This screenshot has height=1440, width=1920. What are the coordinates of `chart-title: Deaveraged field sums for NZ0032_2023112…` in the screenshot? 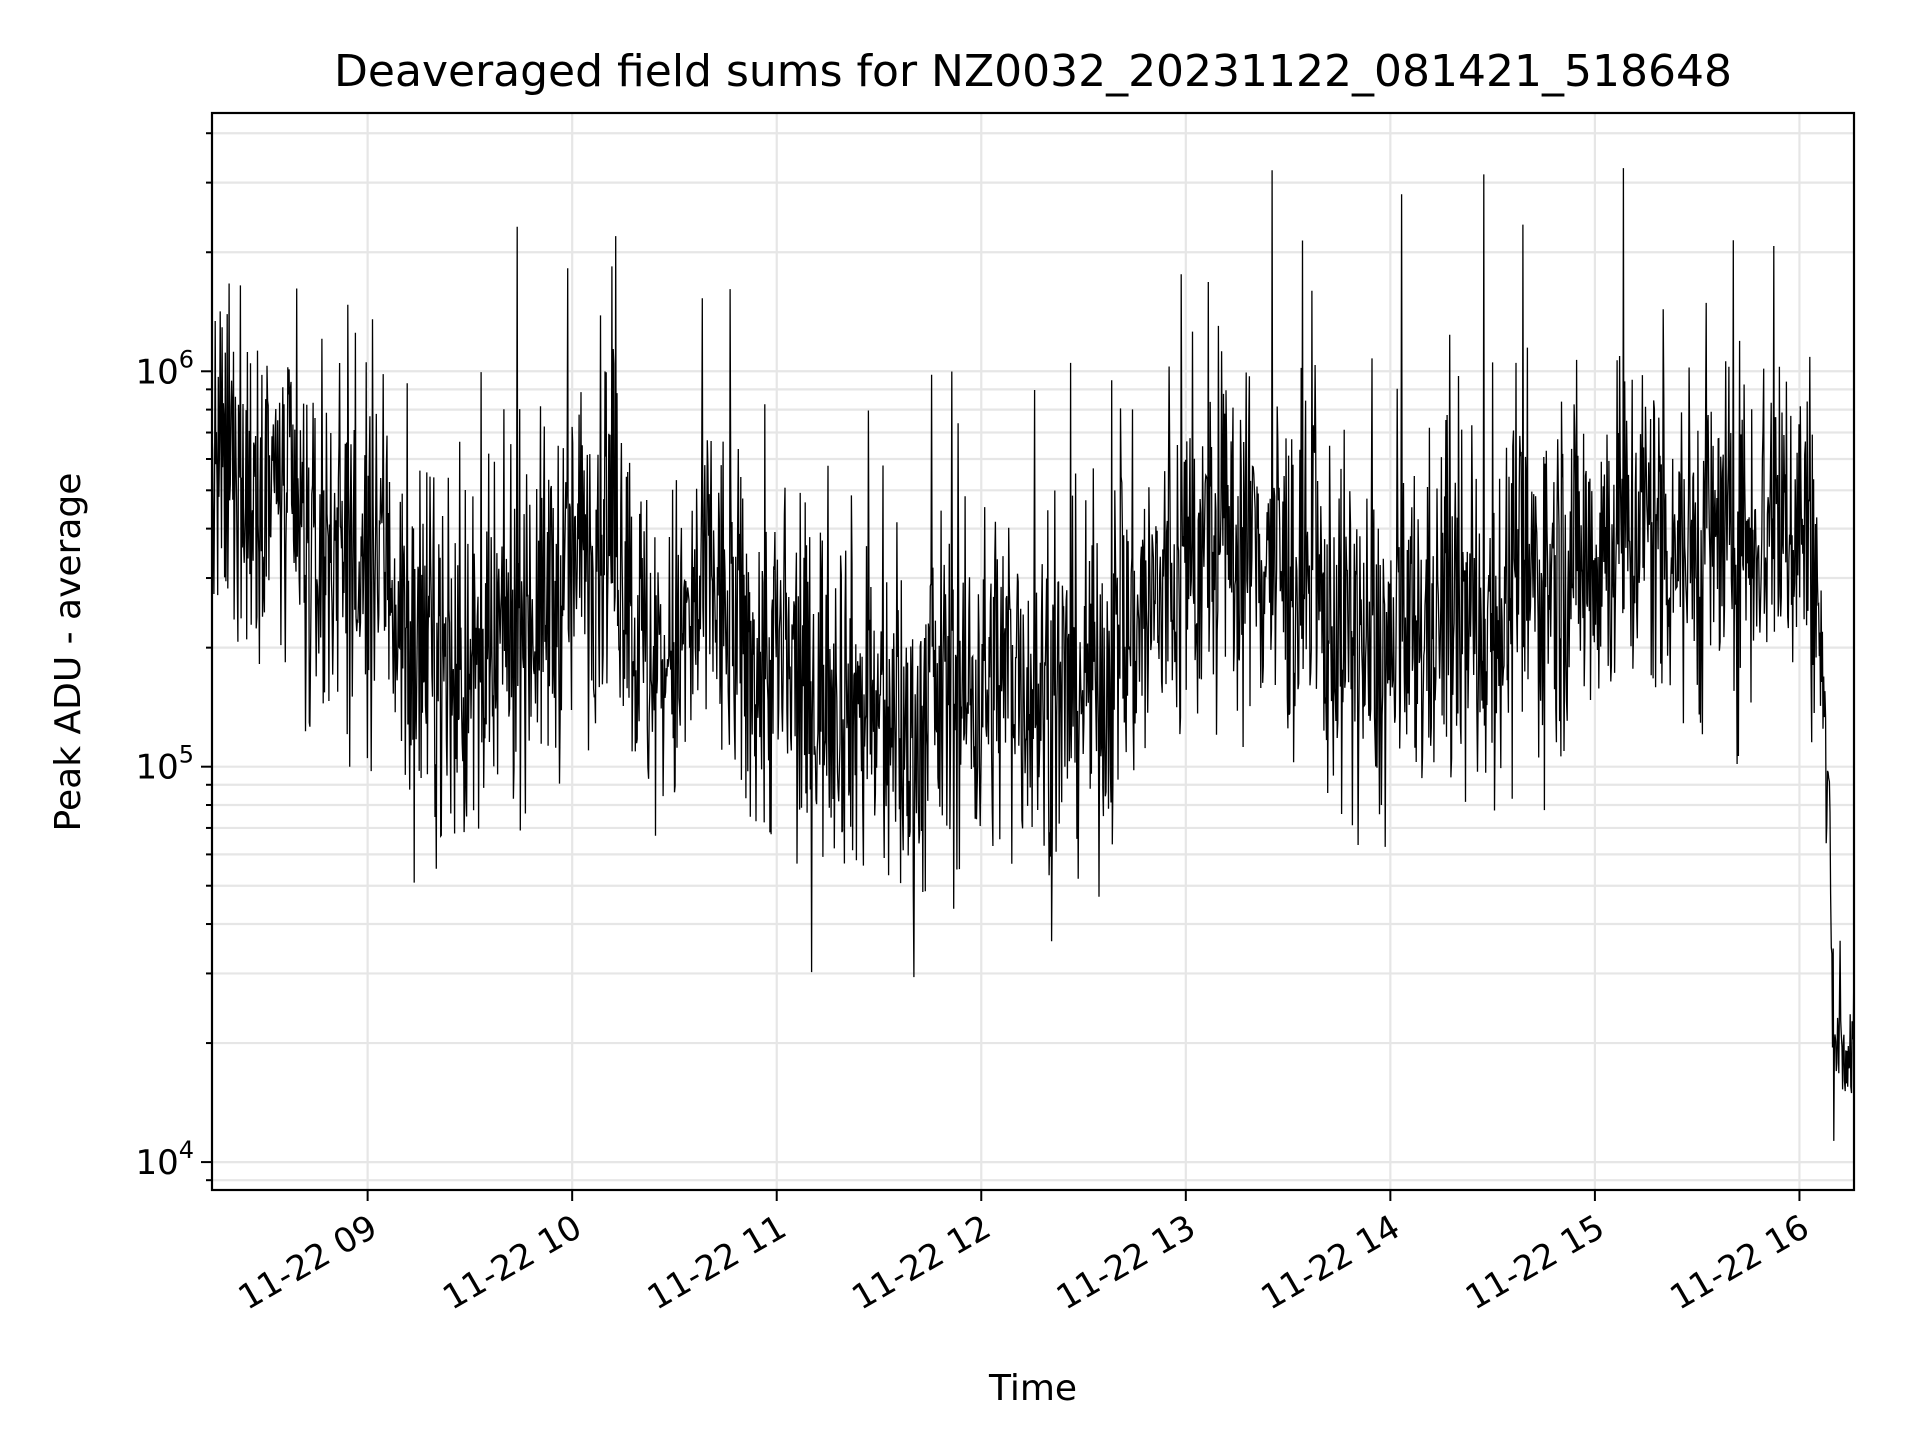 It's located at (1033, 71).